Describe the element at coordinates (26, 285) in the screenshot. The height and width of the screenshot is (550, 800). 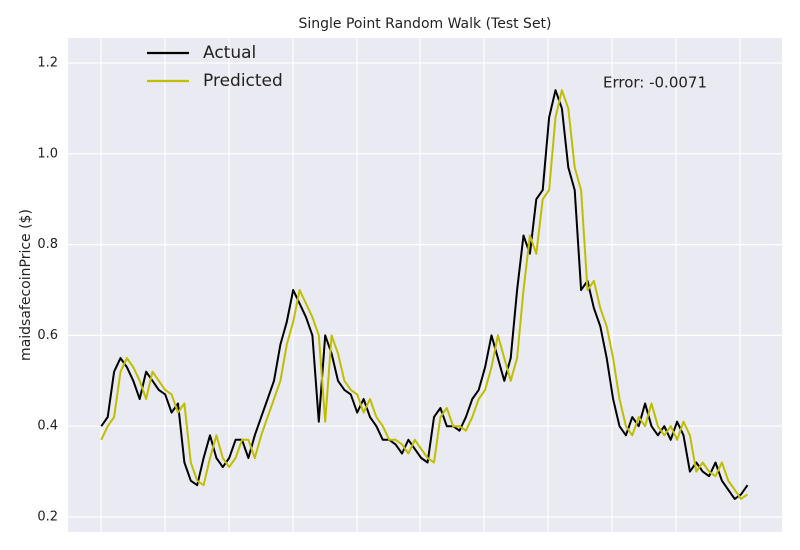
I see `y-axis-label: maidsafecoinPrice ($)` at that location.